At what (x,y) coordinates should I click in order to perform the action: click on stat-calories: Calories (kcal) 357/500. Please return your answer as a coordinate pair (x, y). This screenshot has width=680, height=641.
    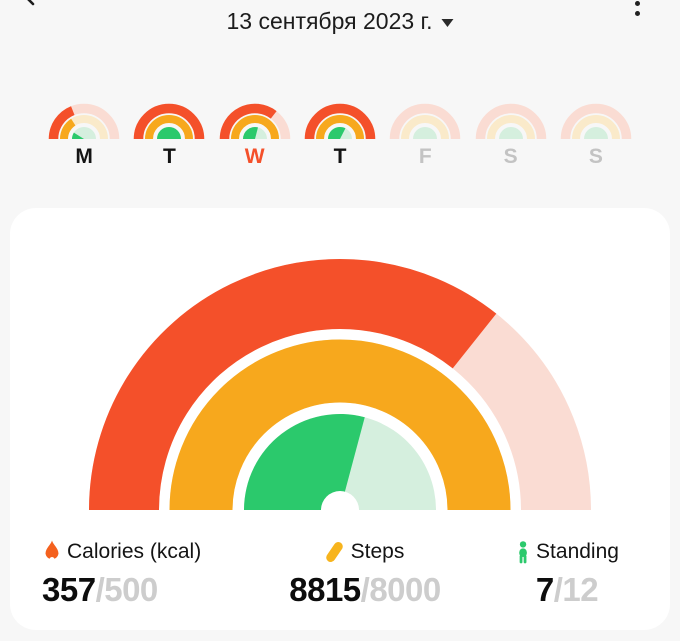
    Looking at the image, I should click on (121, 574).